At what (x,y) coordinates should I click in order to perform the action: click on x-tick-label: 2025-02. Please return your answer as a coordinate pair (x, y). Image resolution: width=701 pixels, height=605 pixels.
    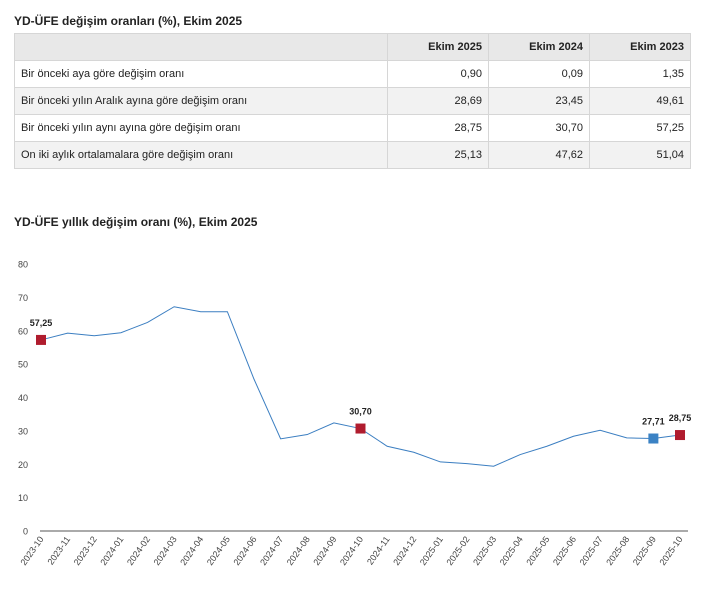
    Looking at the image, I should click on (458, 550).